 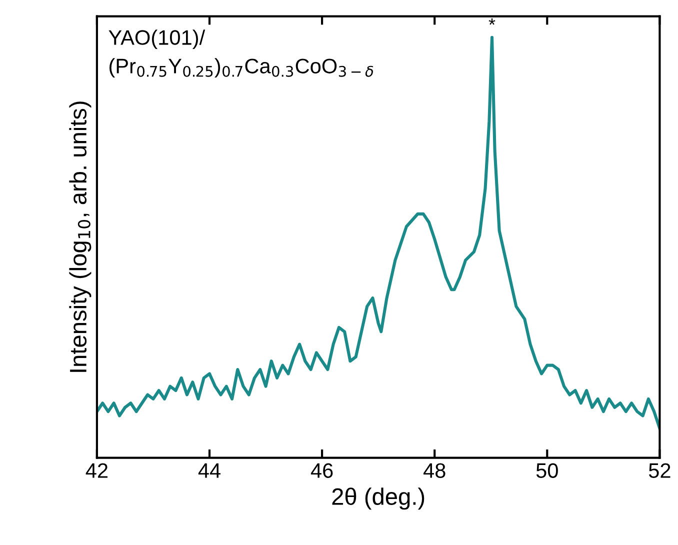 What do you see at coordinates (97, 470) in the screenshot?
I see `x-tick-label: 42` at bounding box center [97, 470].